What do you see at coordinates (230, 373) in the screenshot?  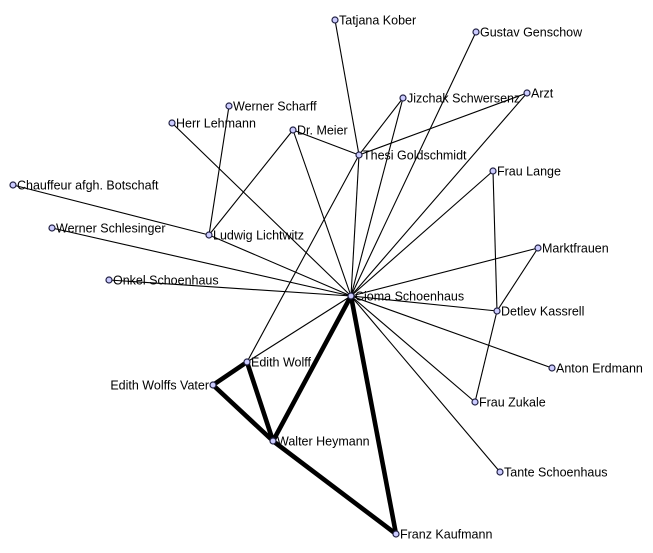 I see `edge-edith-wolff--edith-wolffs-vater` at bounding box center [230, 373].